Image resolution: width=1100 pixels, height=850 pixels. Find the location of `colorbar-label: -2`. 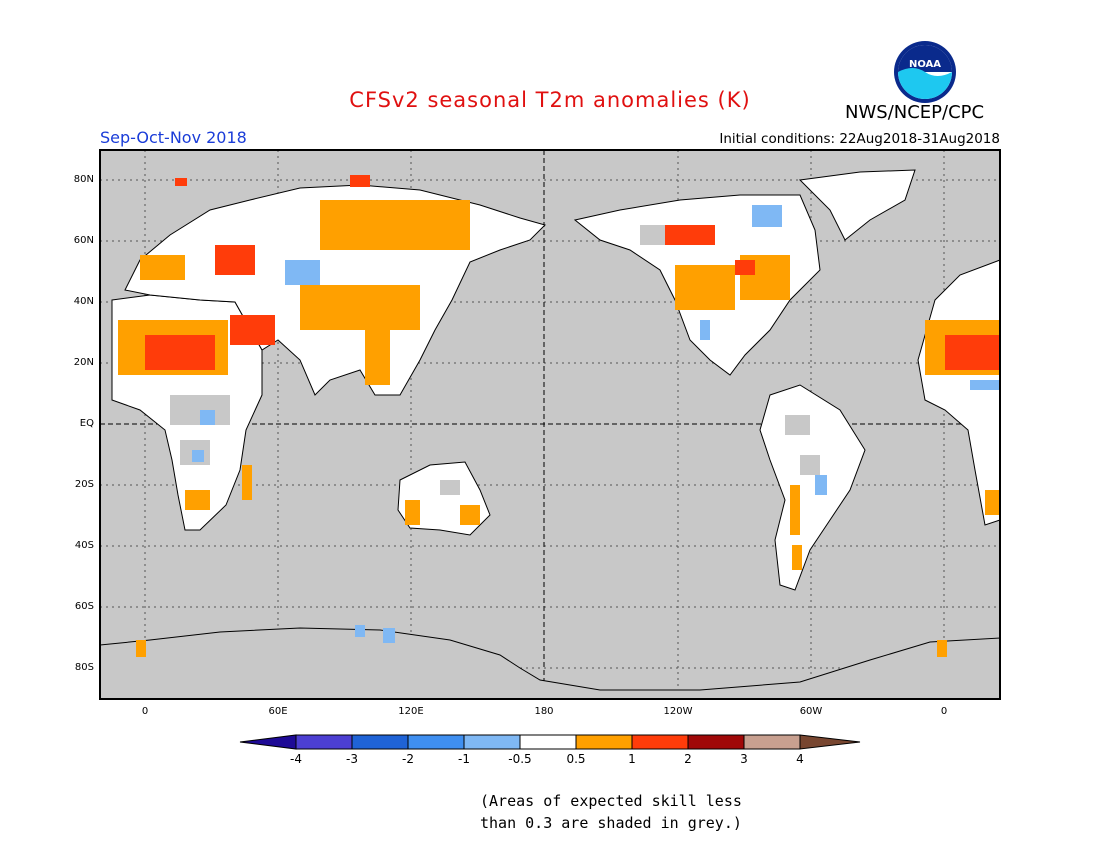

colorbar-label: -2 is located at coordinates (408, 759).